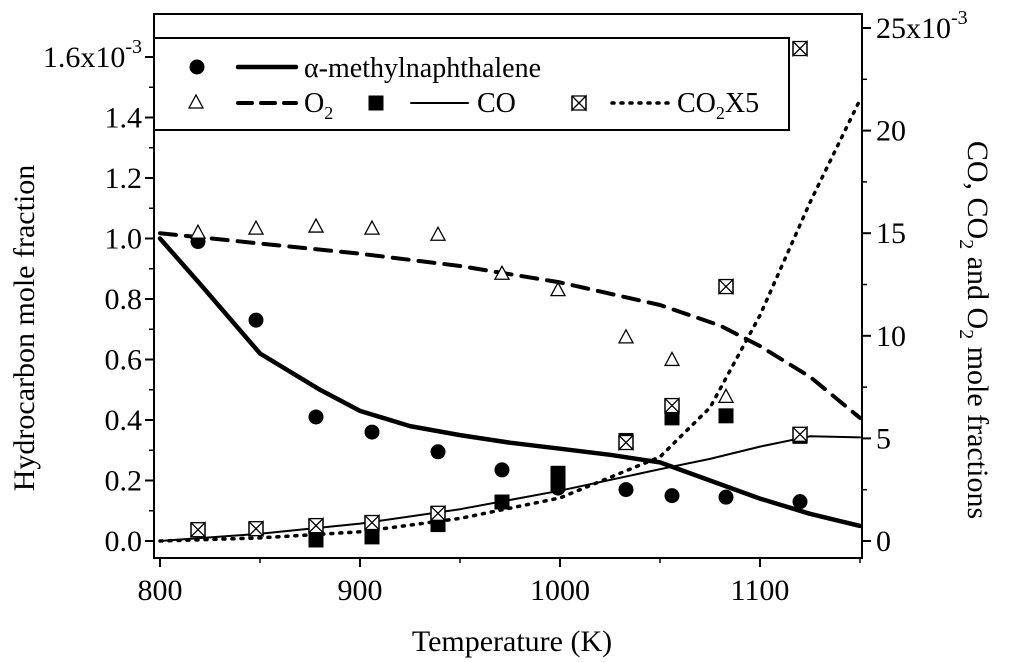  I want to click on left-exponent: -3, so click(133, 47).